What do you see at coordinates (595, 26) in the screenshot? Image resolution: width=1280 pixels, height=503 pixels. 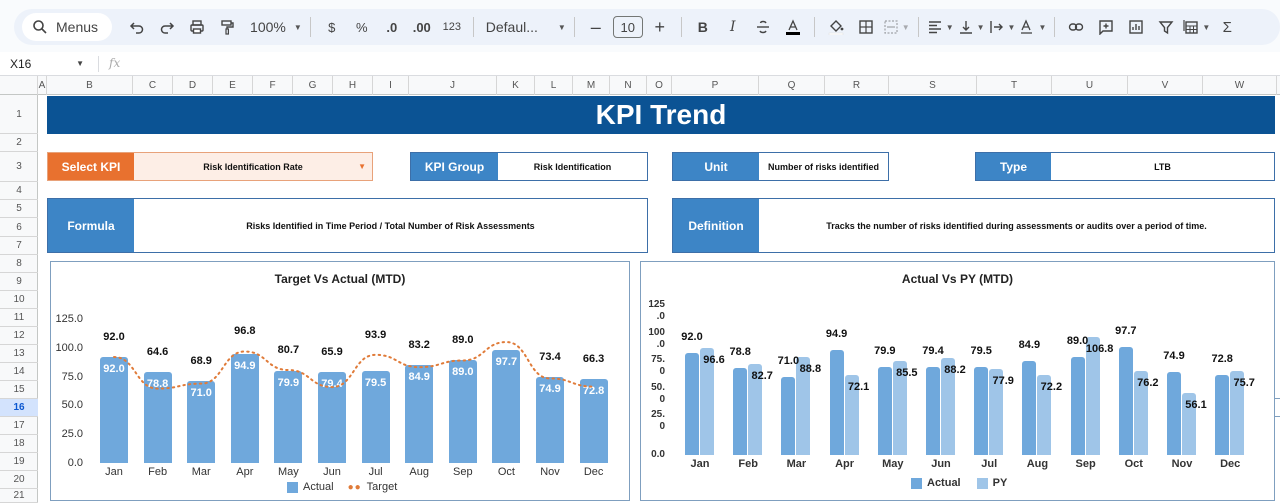 I see `decrease-font-size-button: –` at bounding box center [595, 26].